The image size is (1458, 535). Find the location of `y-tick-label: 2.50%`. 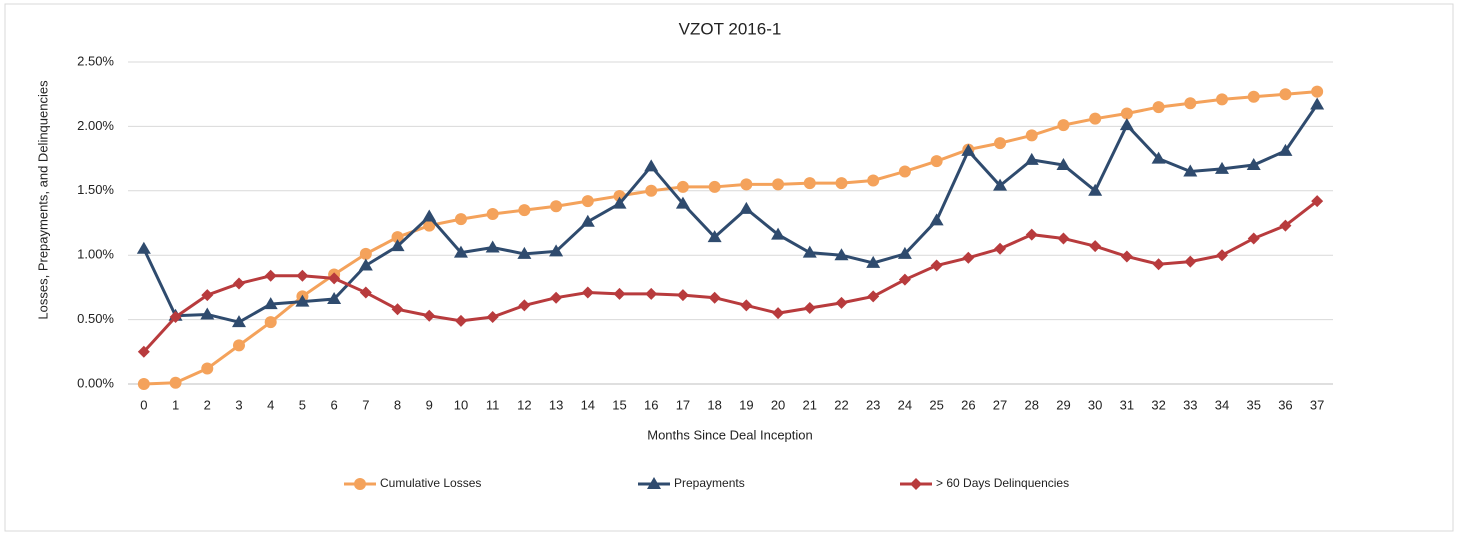

y-tick-label: 2.50% is located at coordinates (95, 60).